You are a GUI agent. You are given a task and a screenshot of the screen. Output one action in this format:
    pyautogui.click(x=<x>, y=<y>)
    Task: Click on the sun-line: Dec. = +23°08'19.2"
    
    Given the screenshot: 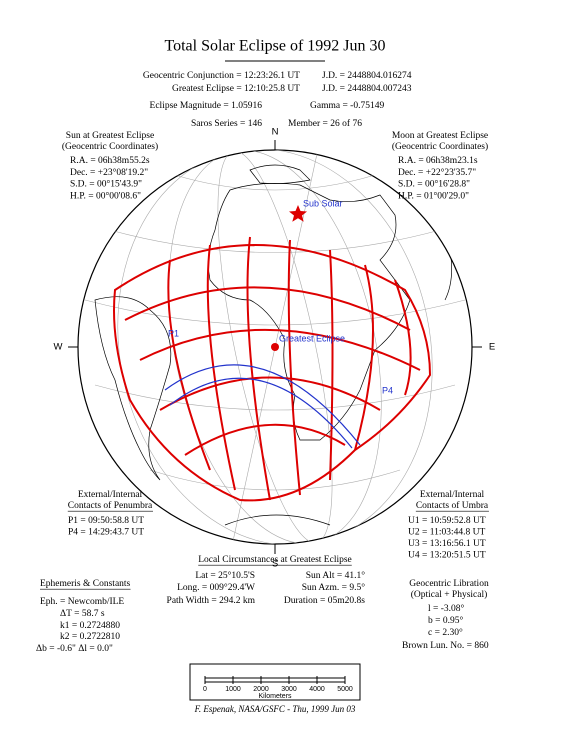 What is the action you would take?
    pyautogui.click(x=109, y=172)
    